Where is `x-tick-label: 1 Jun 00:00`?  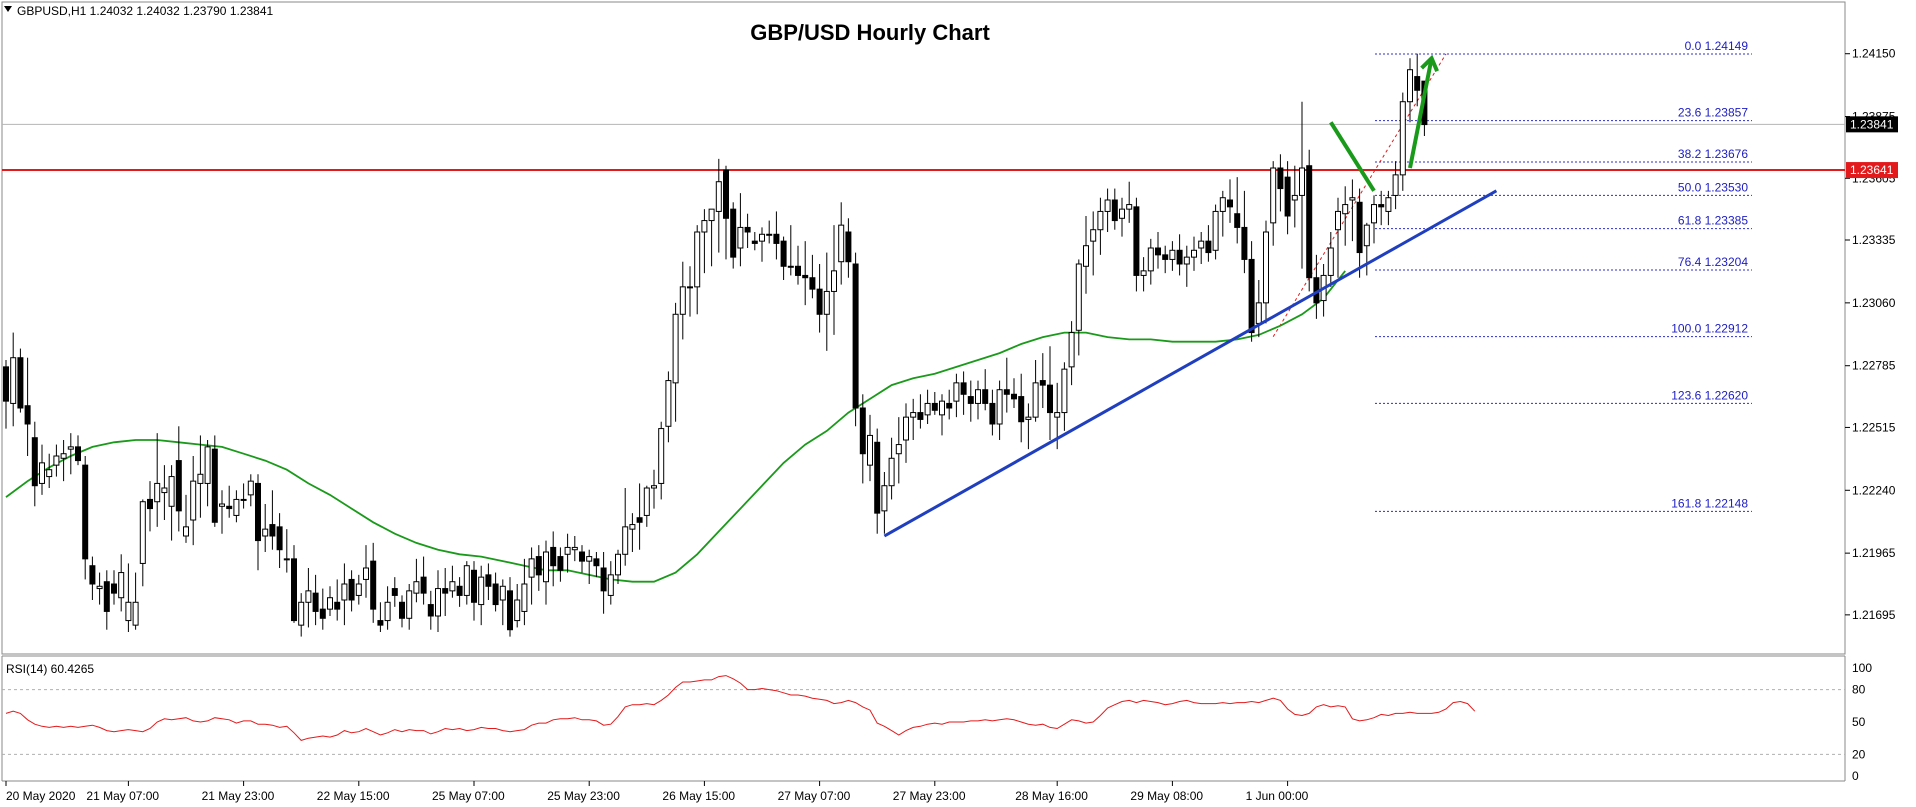
x-tick-label: 1 Jun 00:00 is located at coordinates (1277, 796).